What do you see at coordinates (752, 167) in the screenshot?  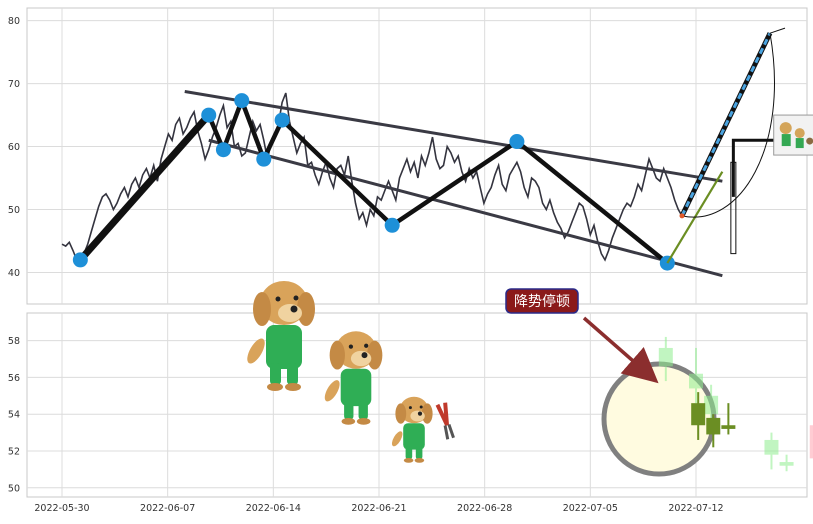 I see `step-connector` at bounding box center [752, 167].